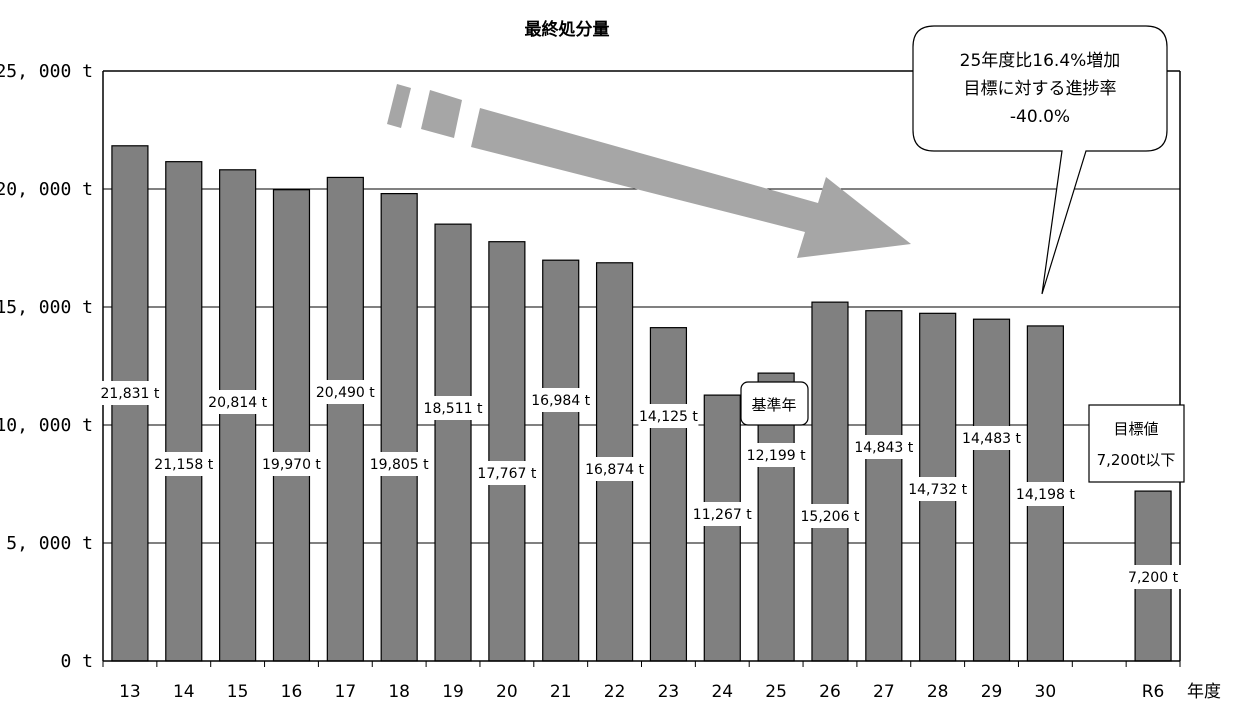  I want to click on data-label-text: 11,267 t, so click(722, 515).